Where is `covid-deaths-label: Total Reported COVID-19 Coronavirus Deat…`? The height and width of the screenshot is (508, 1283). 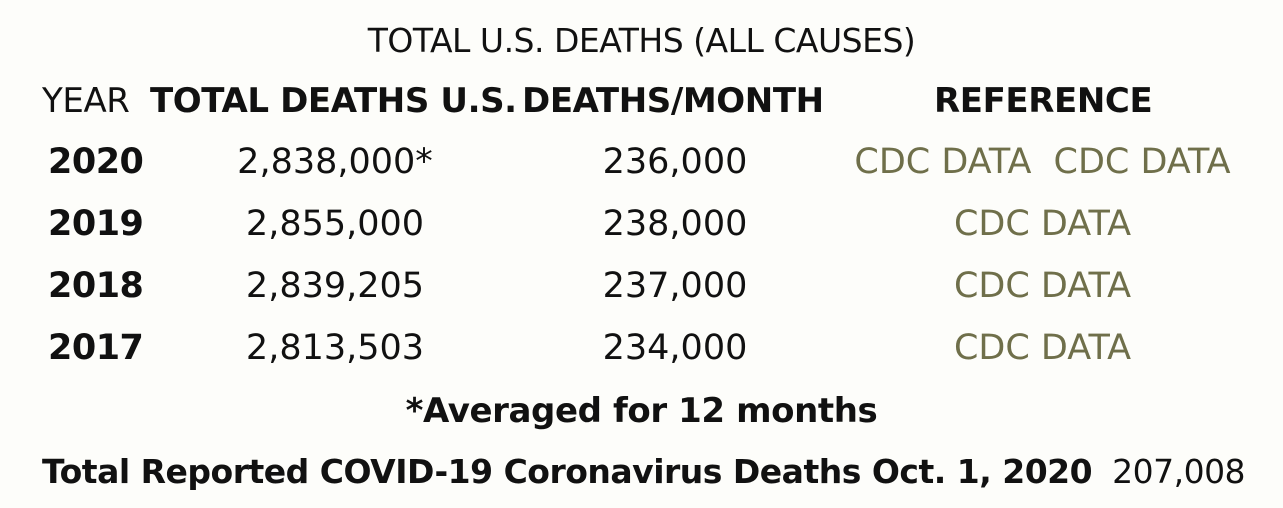
covid-deaths-label: Total Reported COVID-19 Coronavirus Deat… is located at coordinates (567, 471).